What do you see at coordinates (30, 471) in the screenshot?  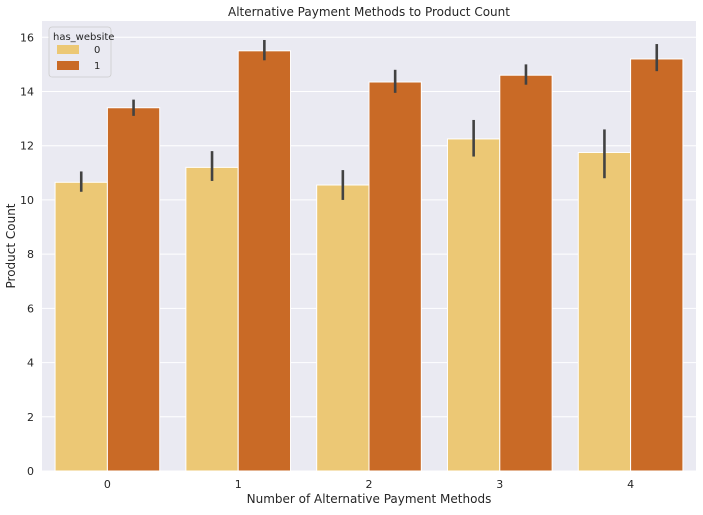 I see `y-tick-label: 0` at bounding box center [30, 471].